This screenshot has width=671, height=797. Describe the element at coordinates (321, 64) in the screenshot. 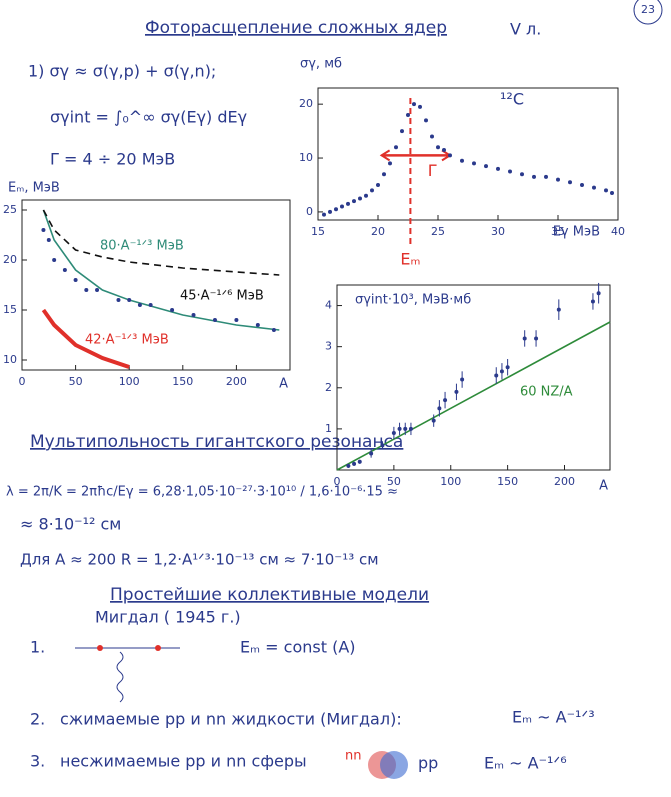

I see `y-axis-label: σγ, мб` at that location.